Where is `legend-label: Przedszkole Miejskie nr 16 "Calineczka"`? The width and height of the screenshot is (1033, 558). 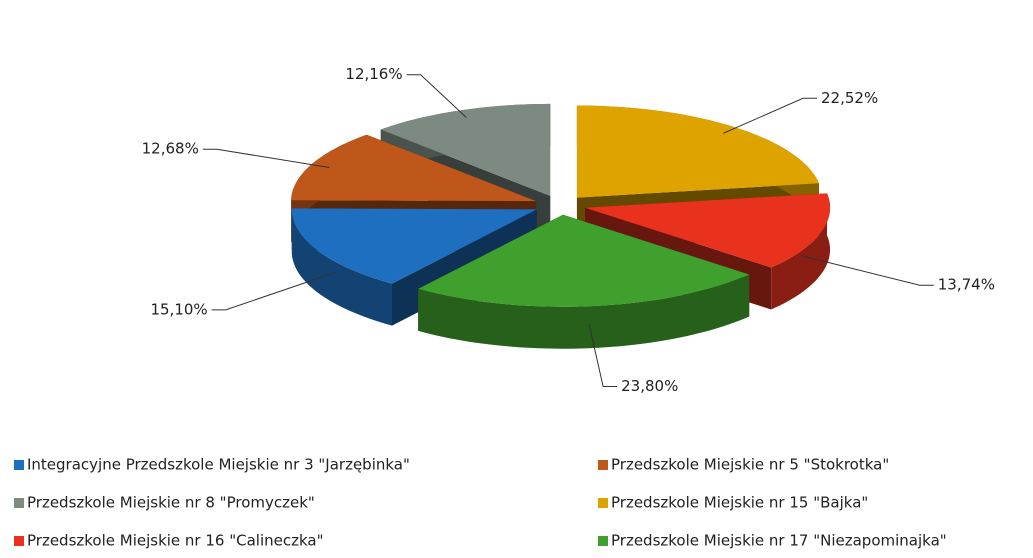 legend-label: Przedszkole Miejskie nr 16 "Calineczka" is located at coordinates (175, 541).